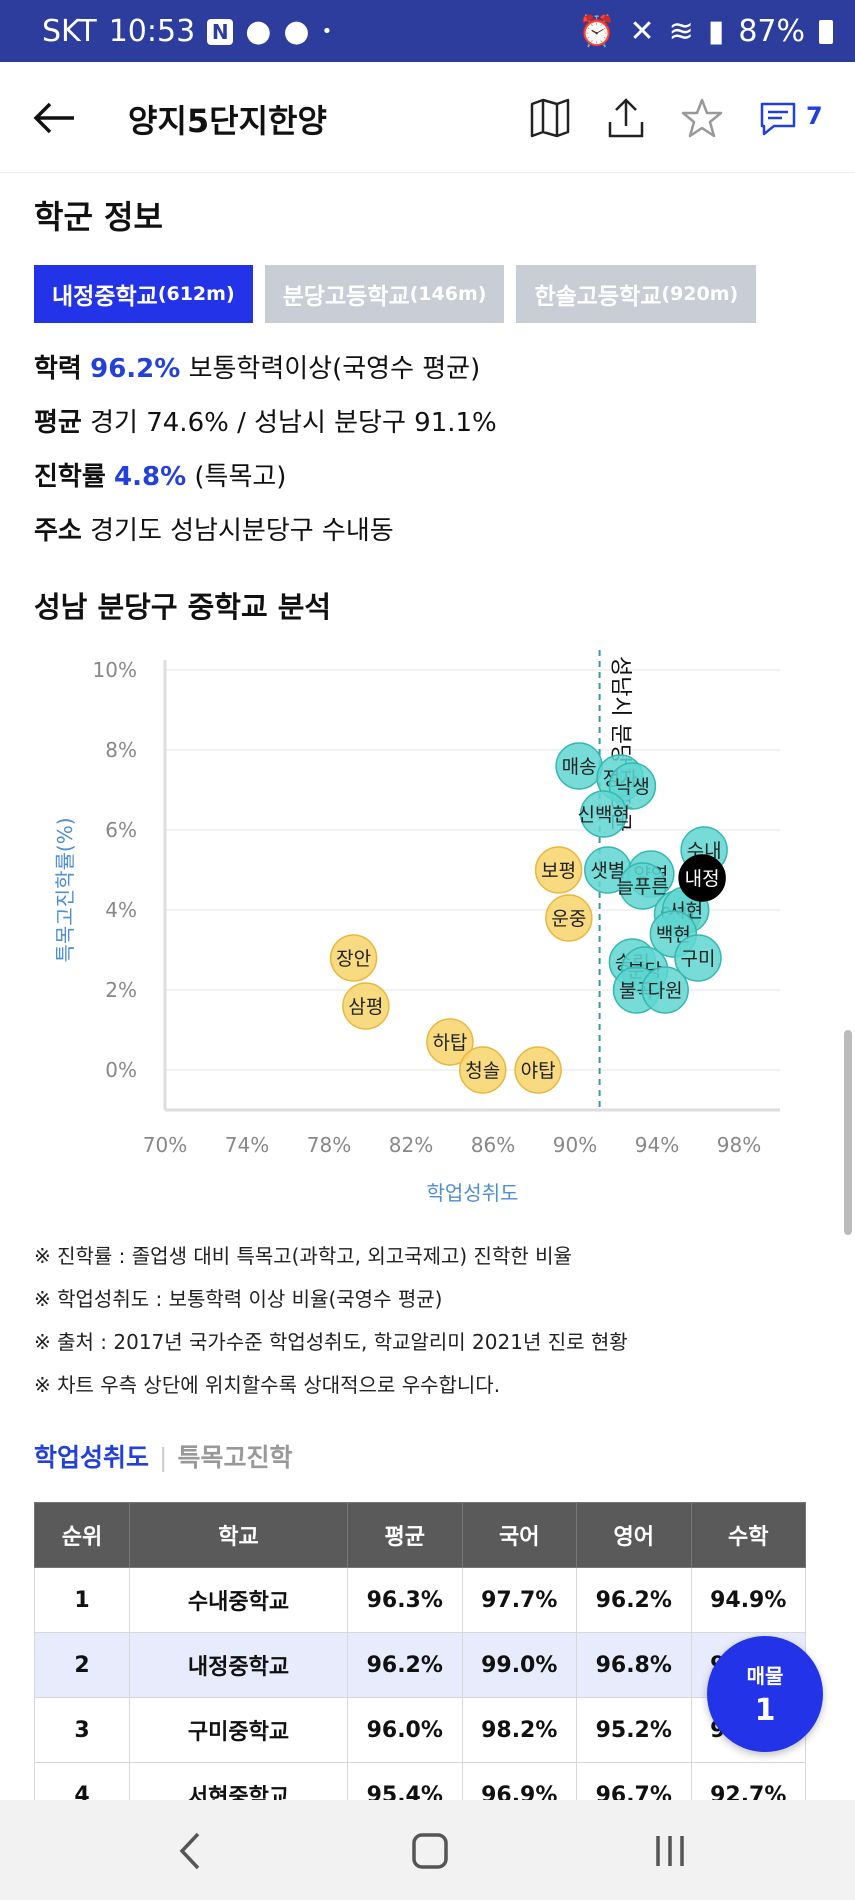 This screenshot has width=855, height=1900. Describe the element at coordinates (121, 830) in the screenshot. I see `y-tick-label: 6%` at that location.